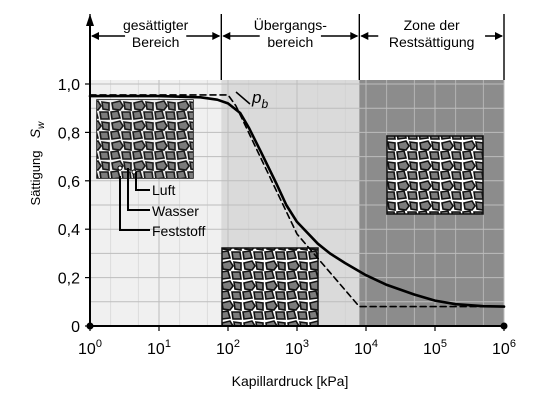 Image resolution: width=560 pixels, height=401 pixels. I want to click on legend-wasser: Wasser, so click(175, 211).